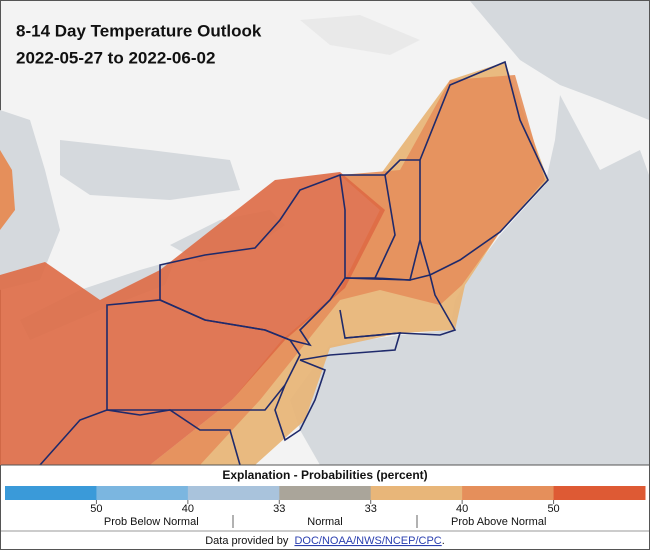 The width and height of the screenshot is (650, 550). Describe the element at coordinates (443, 541) in the screenshot. I see `credit-suffix: .` at that location.